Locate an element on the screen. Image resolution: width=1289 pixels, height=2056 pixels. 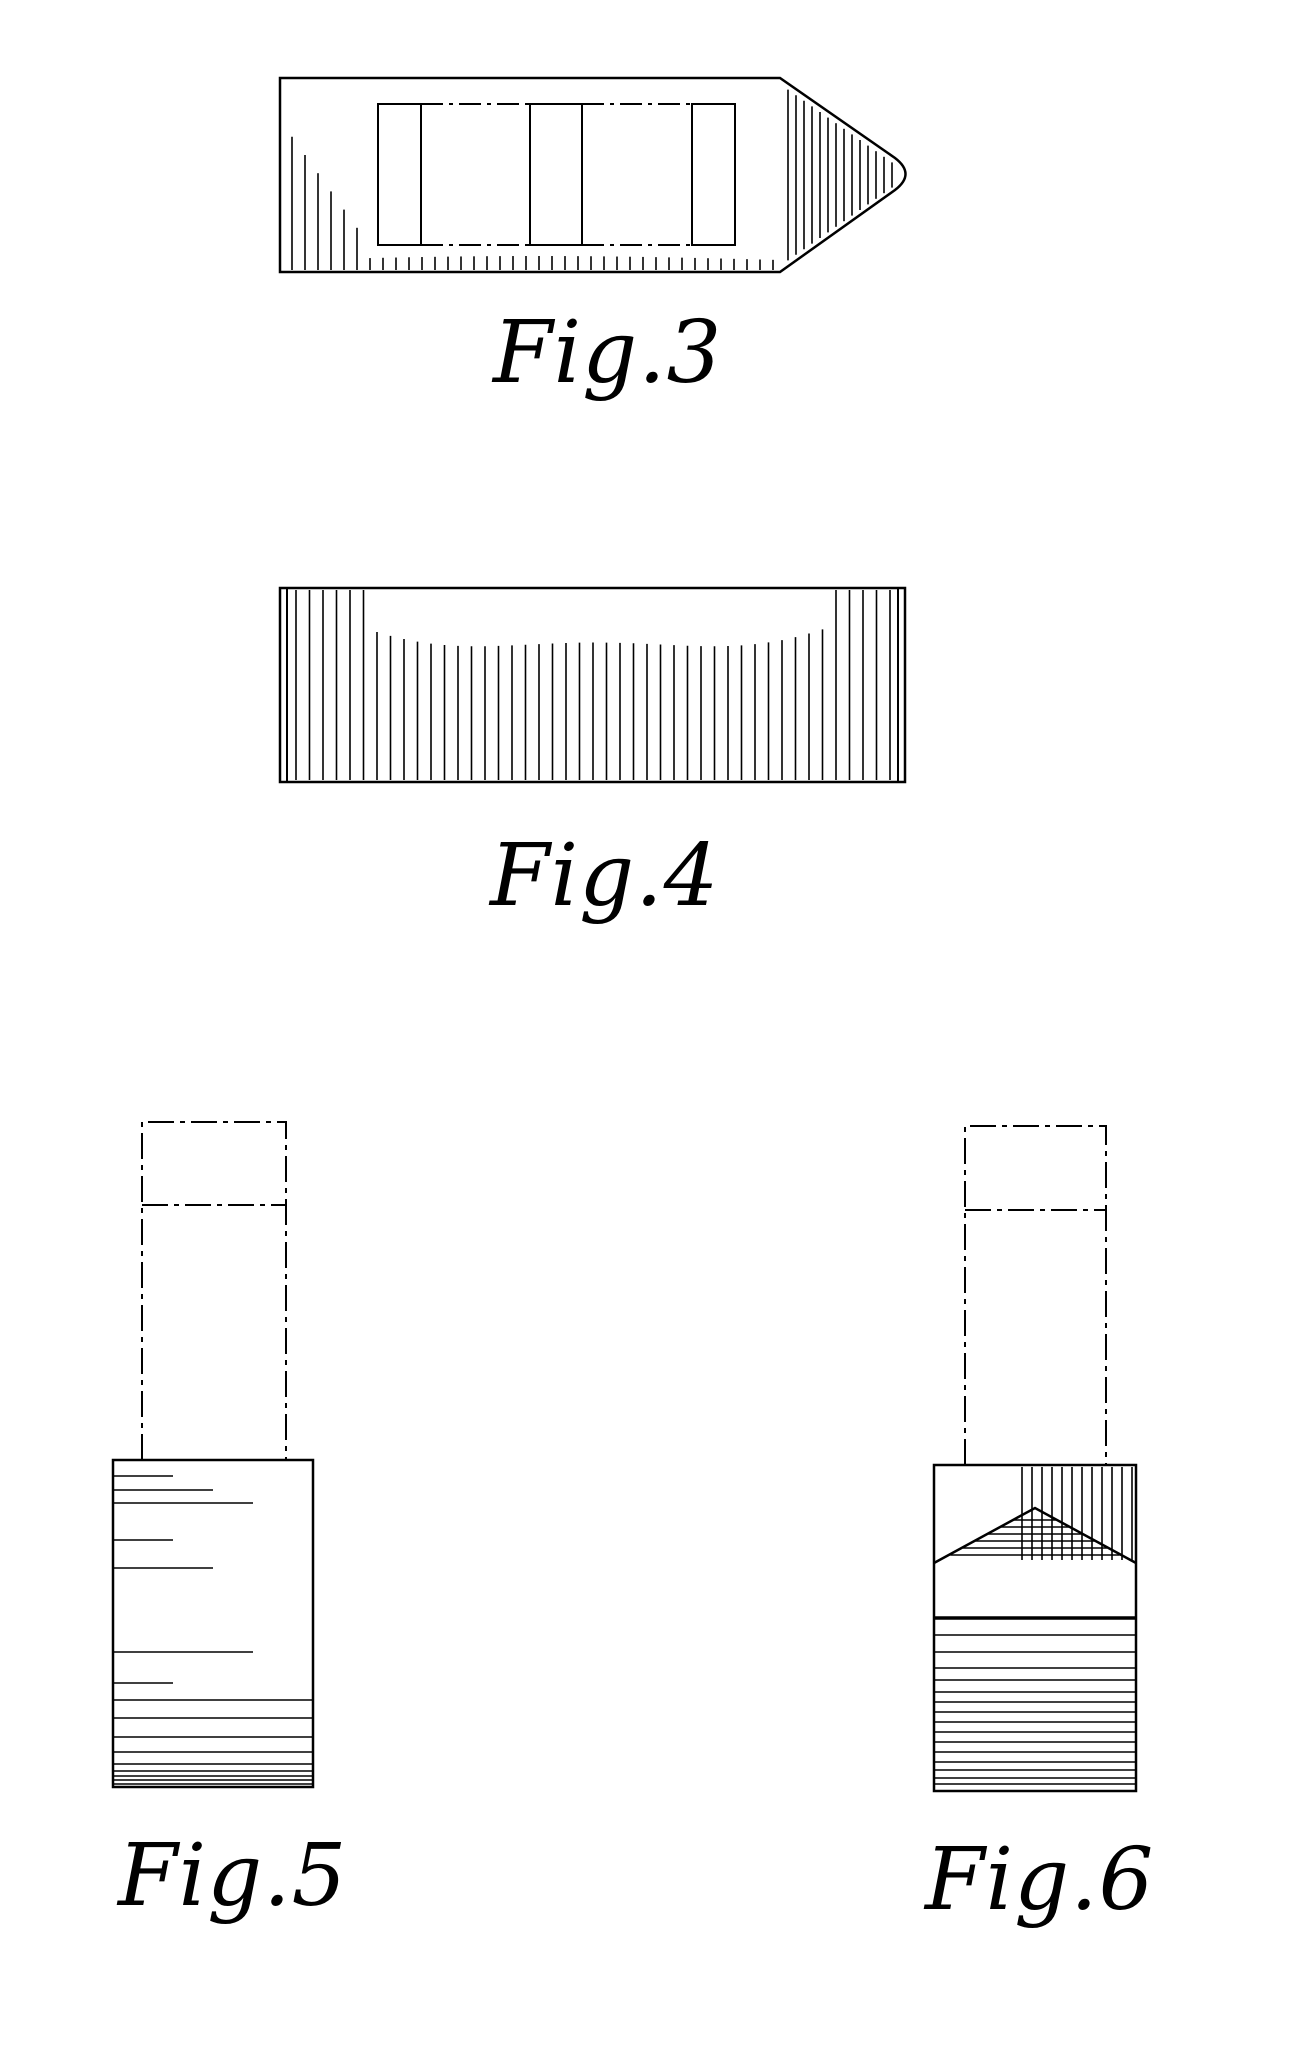
fig3-drawing is located at coordinates (593, 175).